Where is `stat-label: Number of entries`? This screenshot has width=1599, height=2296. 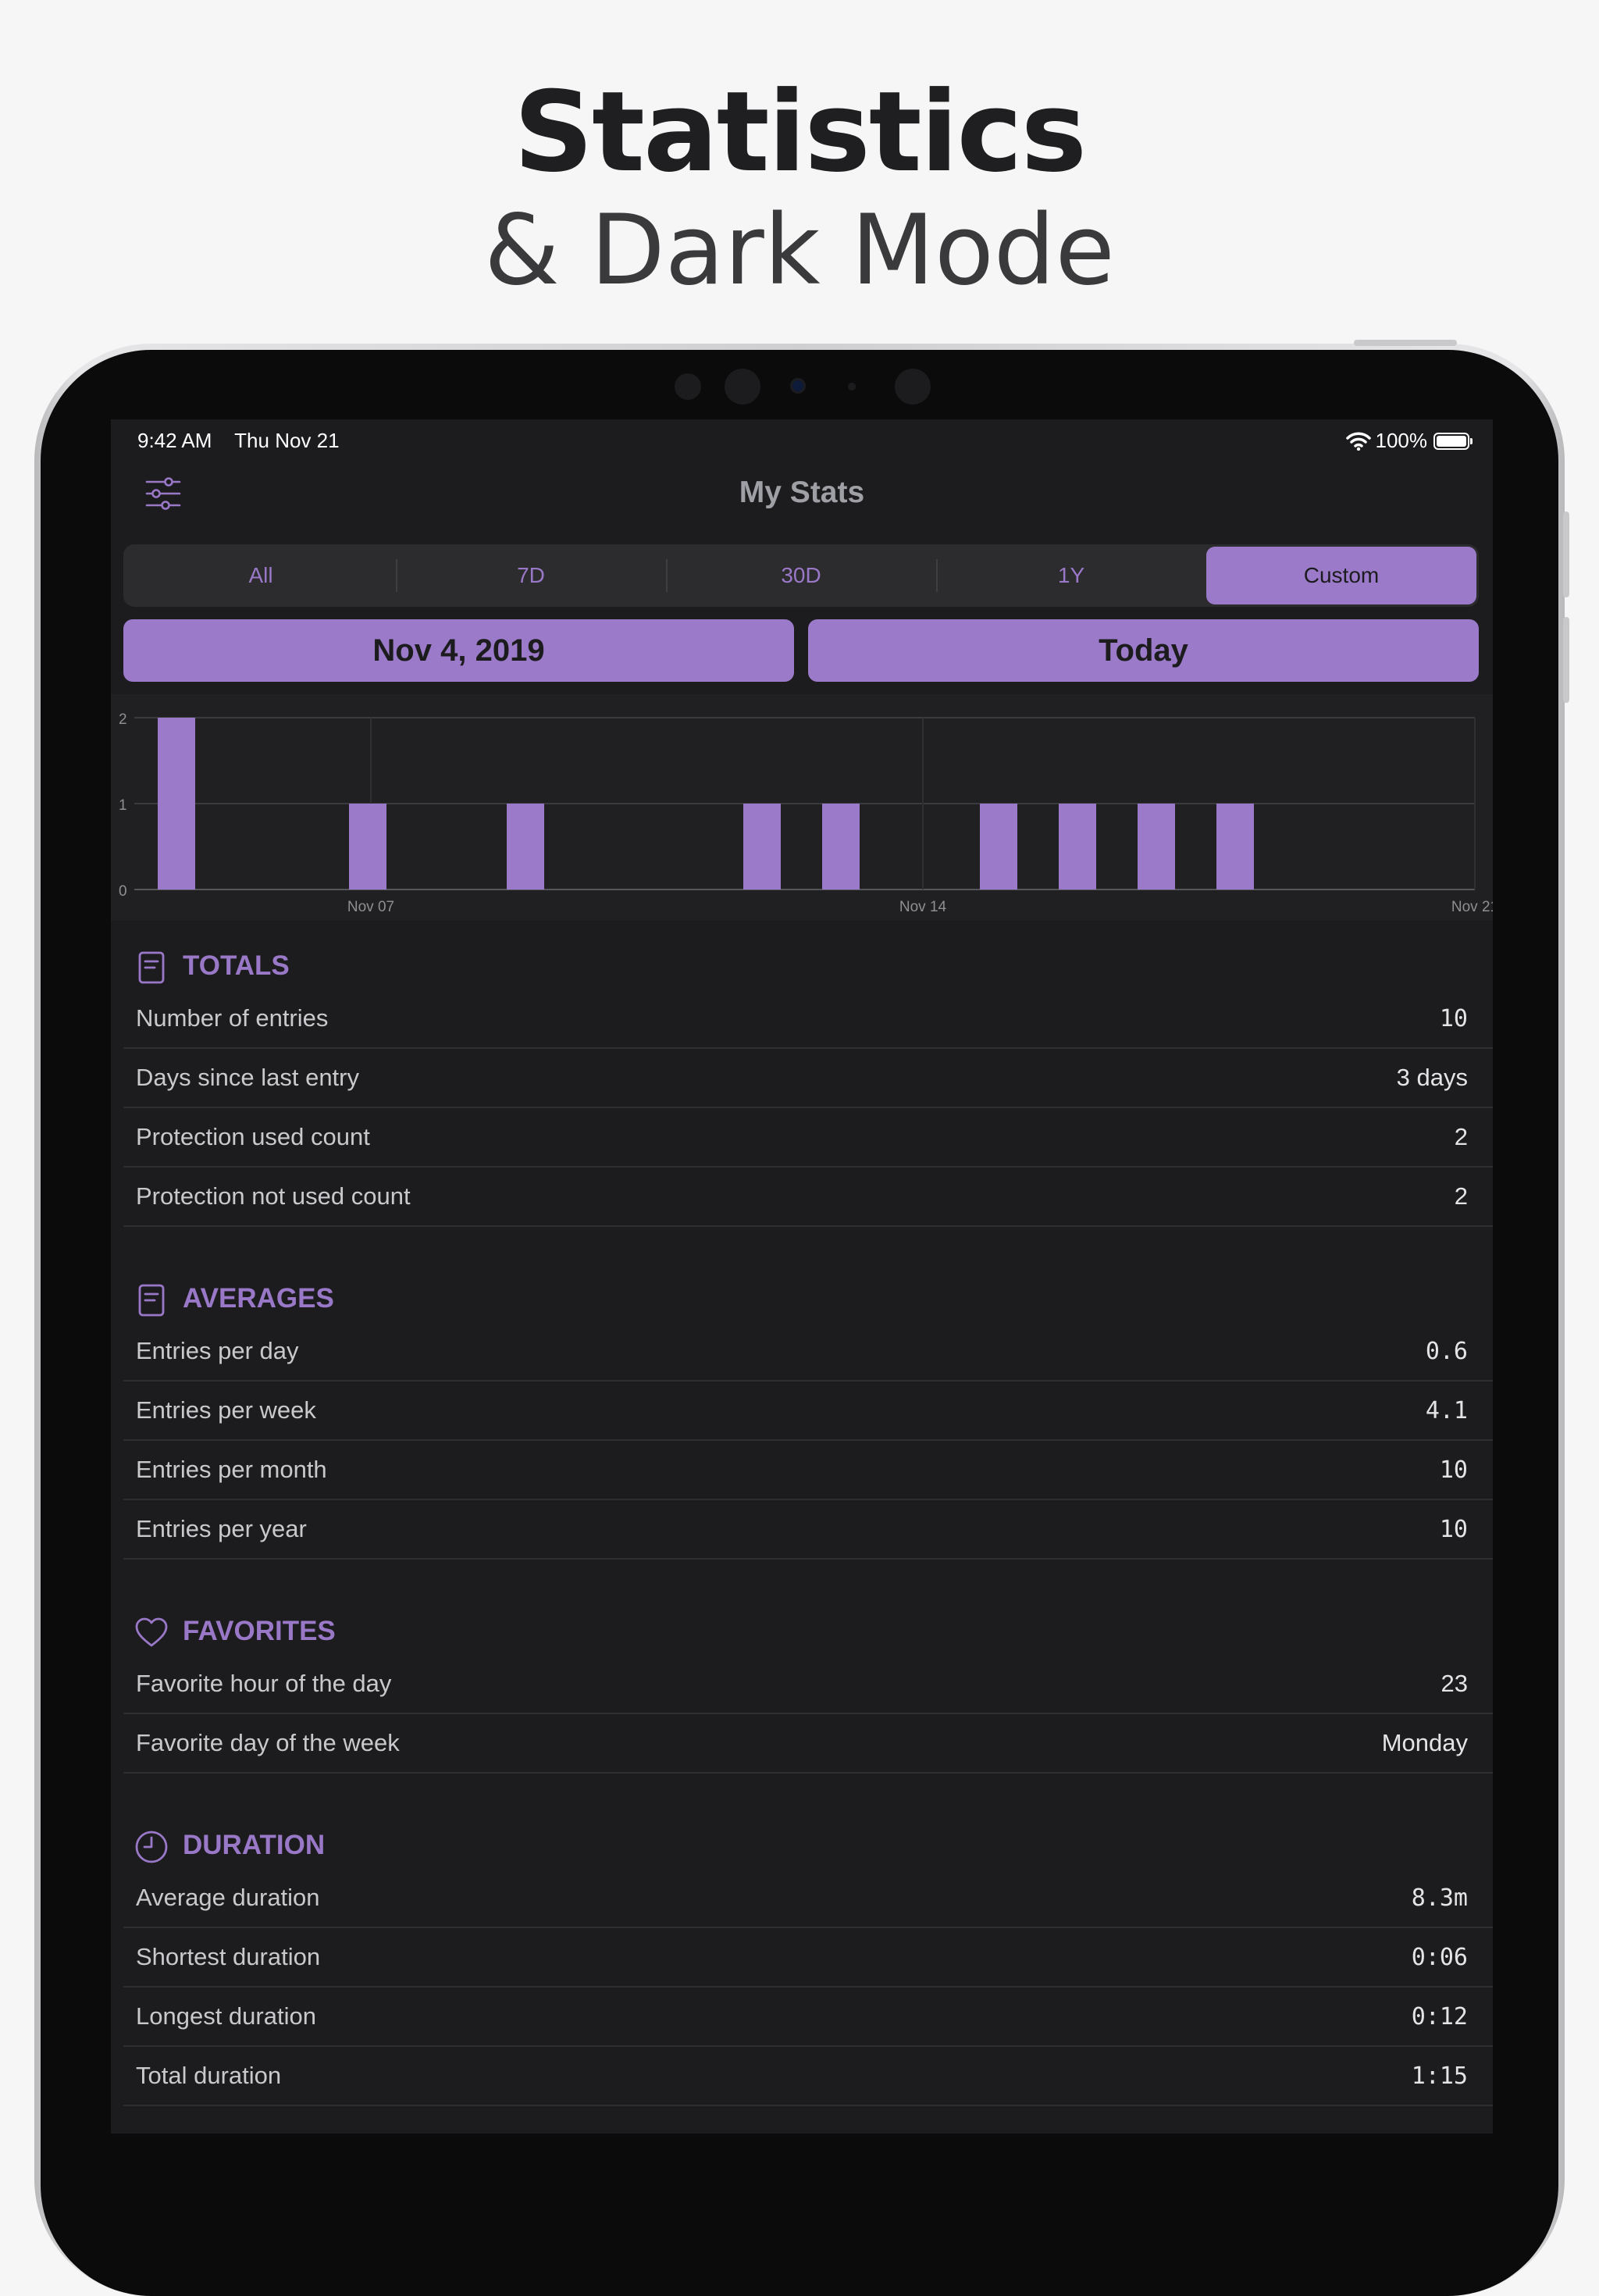
stat-label: Number of entries is located at coordinates (232, 1018).